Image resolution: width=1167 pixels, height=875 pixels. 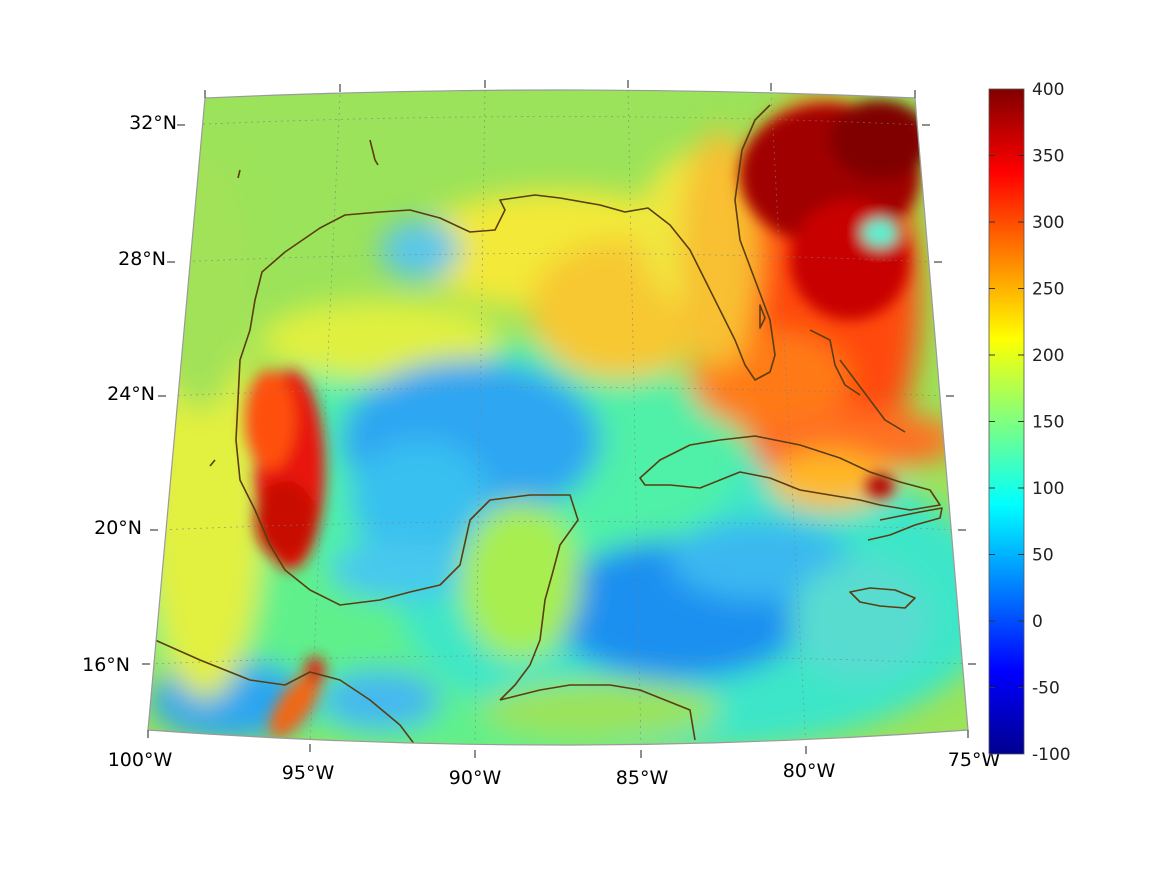 What do you see at coordinates (118, 528) in the screenshot?
I see `lat-label: 20°N` at bounding box center [118, 528].